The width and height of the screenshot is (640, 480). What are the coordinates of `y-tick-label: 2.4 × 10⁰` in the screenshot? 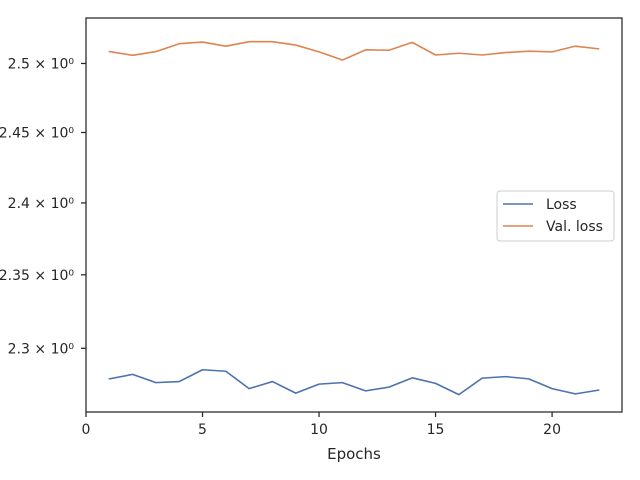 It's located at (41, 204).